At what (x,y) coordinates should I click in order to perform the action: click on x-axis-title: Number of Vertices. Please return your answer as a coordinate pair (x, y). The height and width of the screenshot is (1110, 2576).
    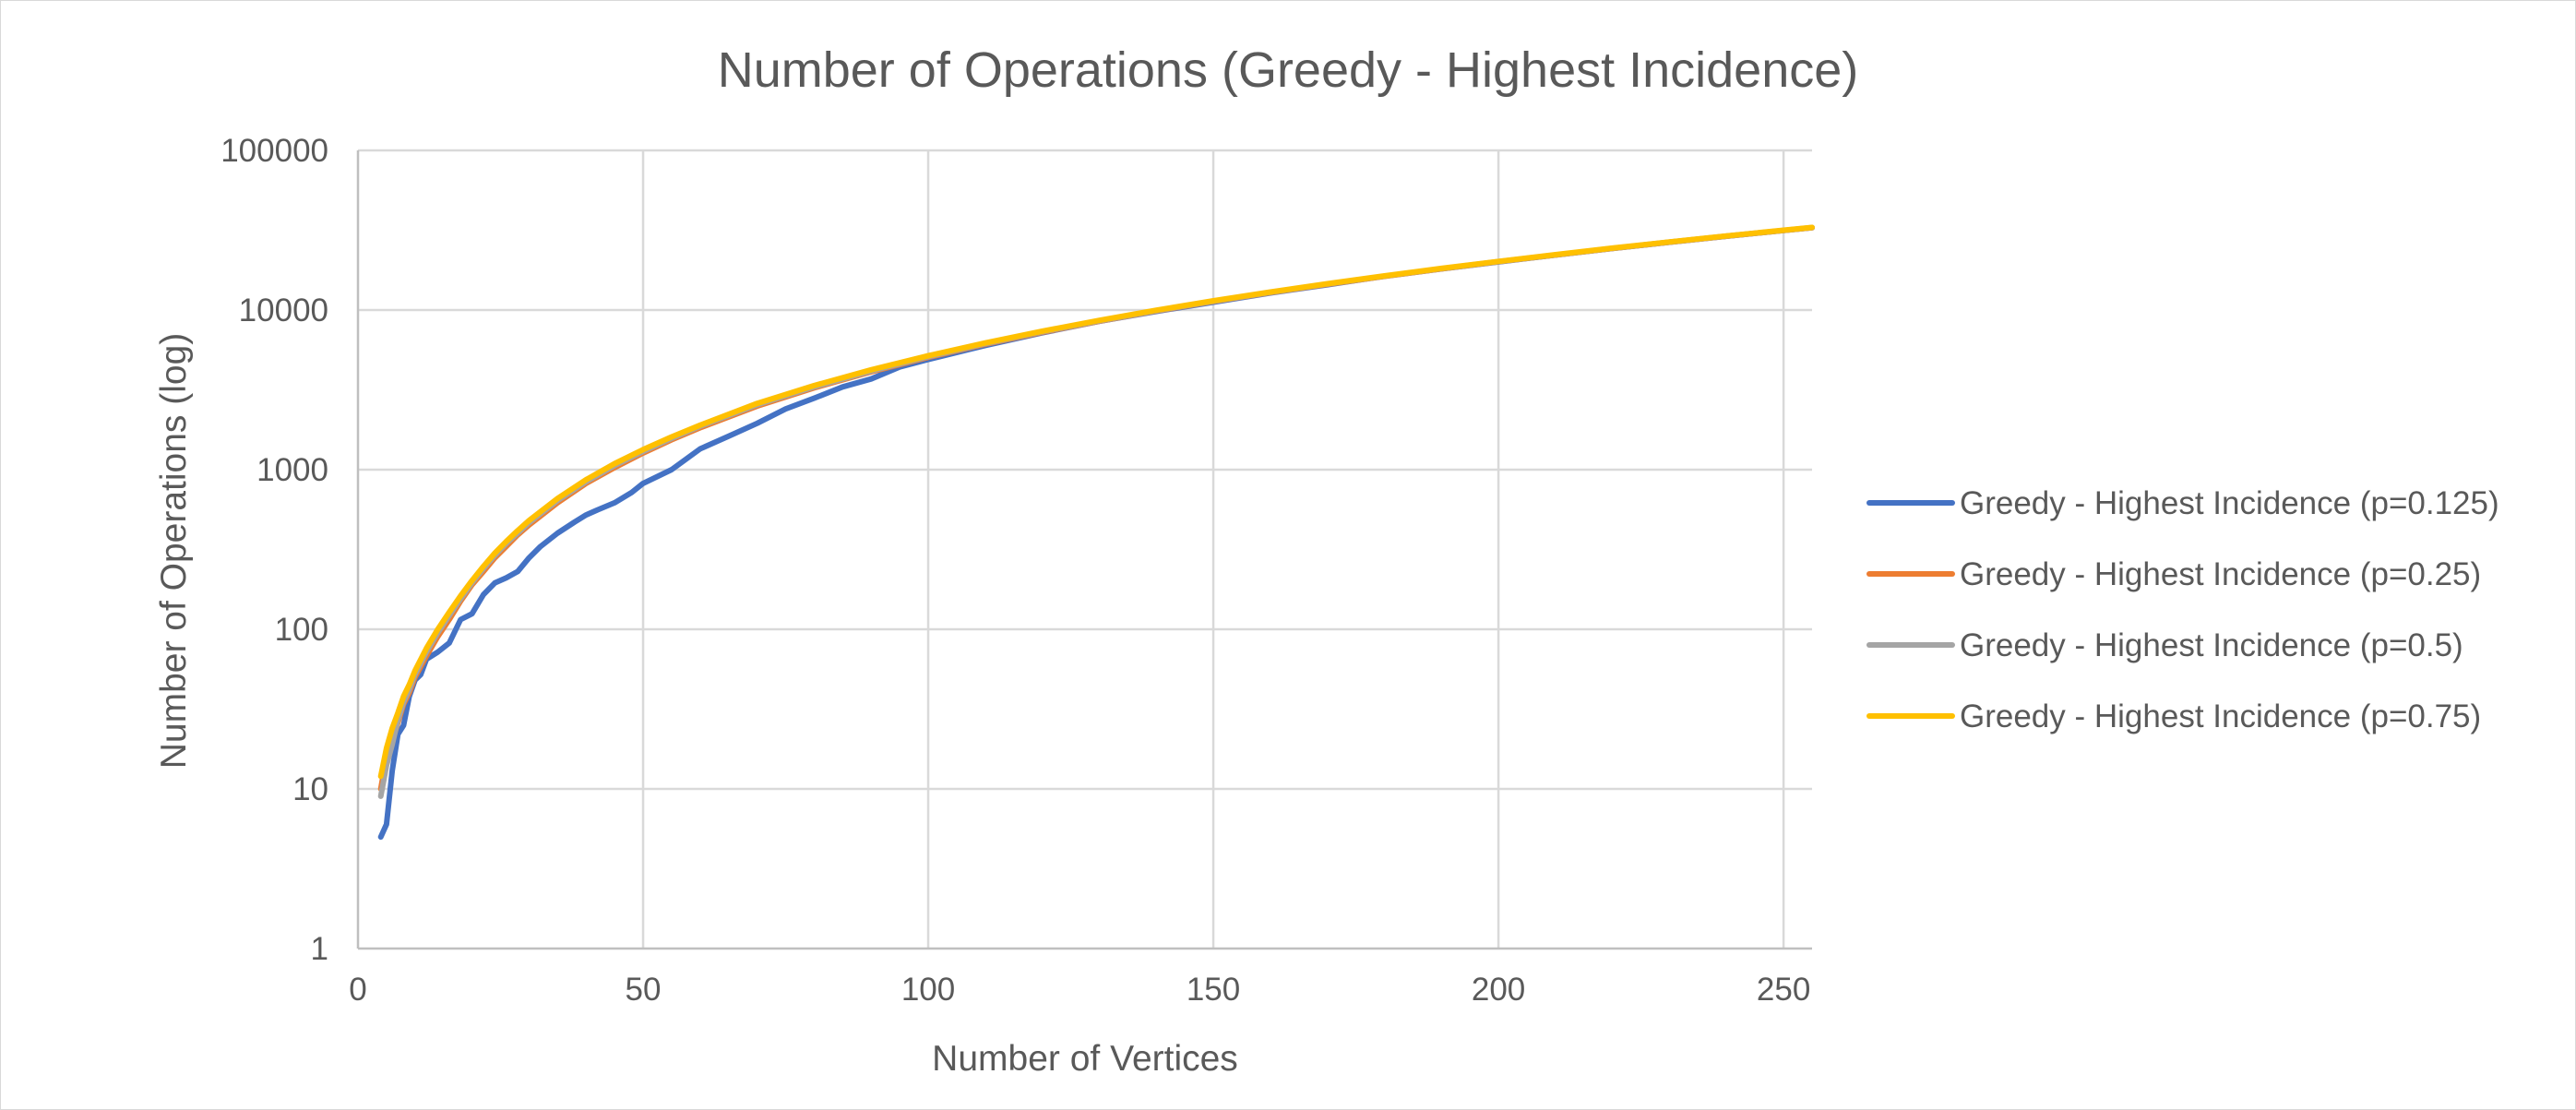
    Looking at the image, I should click on (1085, 1059).